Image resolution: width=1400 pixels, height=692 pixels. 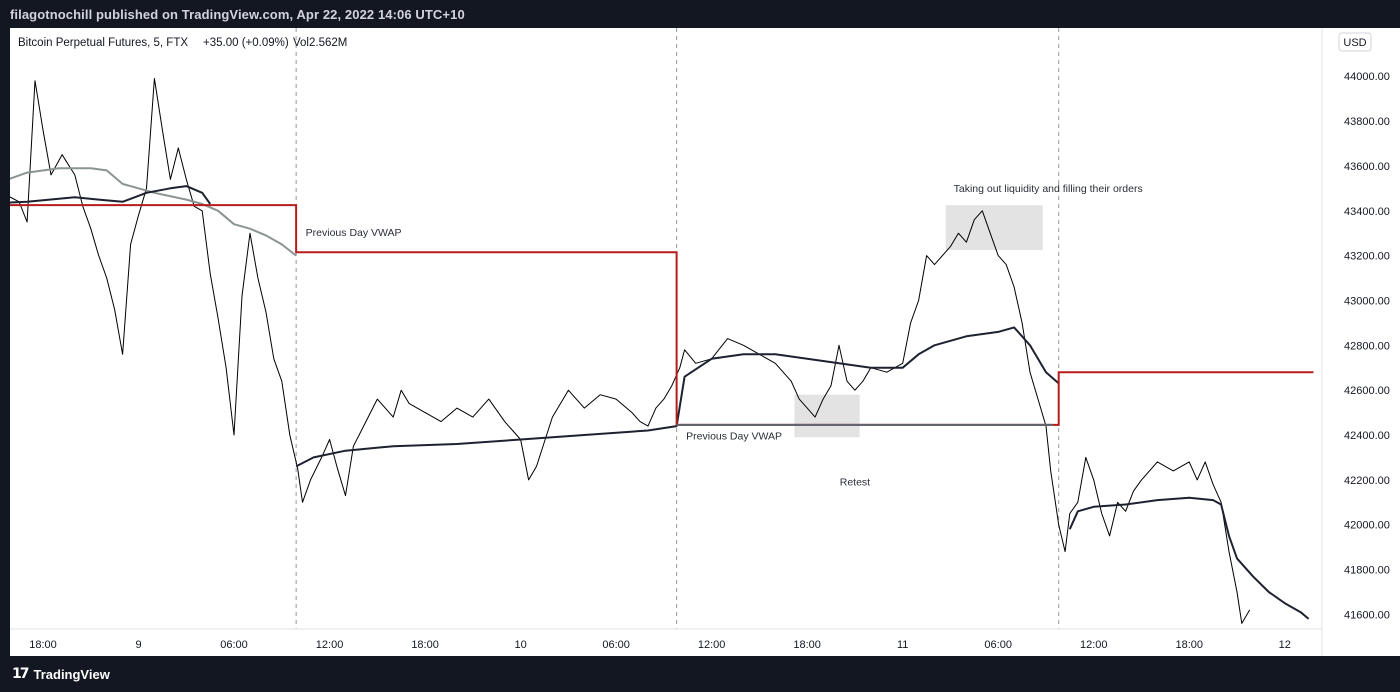 I want to click on x-tick-label: 12, so click(x=1285, y=645).